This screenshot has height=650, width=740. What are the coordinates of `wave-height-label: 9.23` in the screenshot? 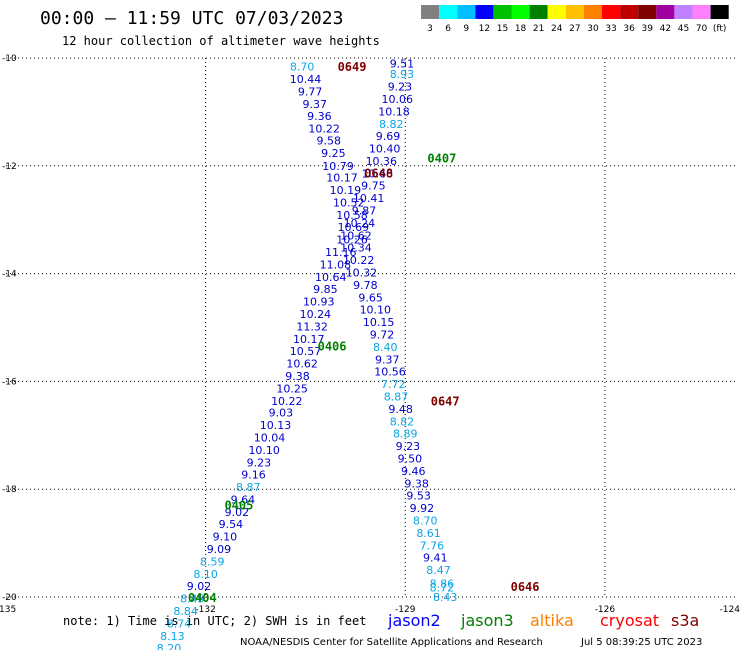 It's located at (400, 87).